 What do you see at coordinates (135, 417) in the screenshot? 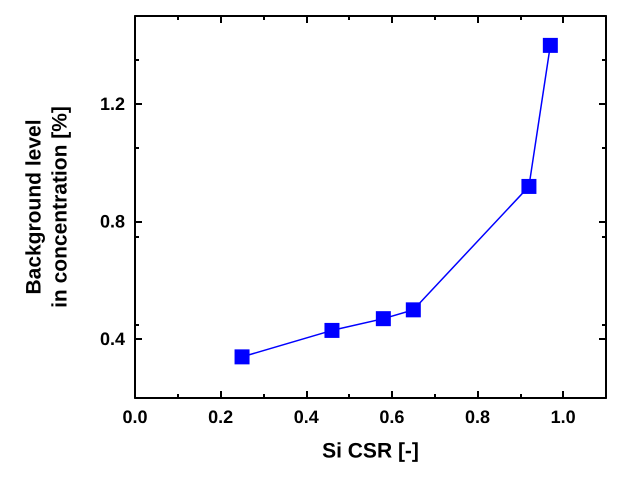
I see `x-tick-label: 0.0` at bounding box center [135, 417].